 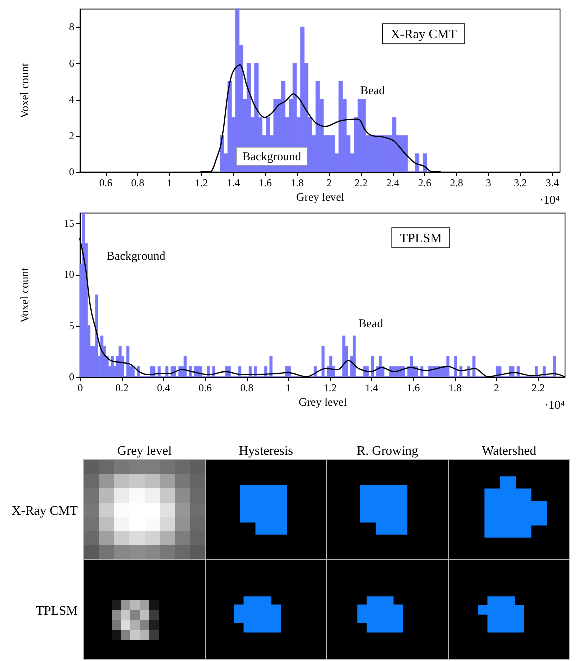 I want to click on y-tick-label: 4, so click(x=72, y=100).